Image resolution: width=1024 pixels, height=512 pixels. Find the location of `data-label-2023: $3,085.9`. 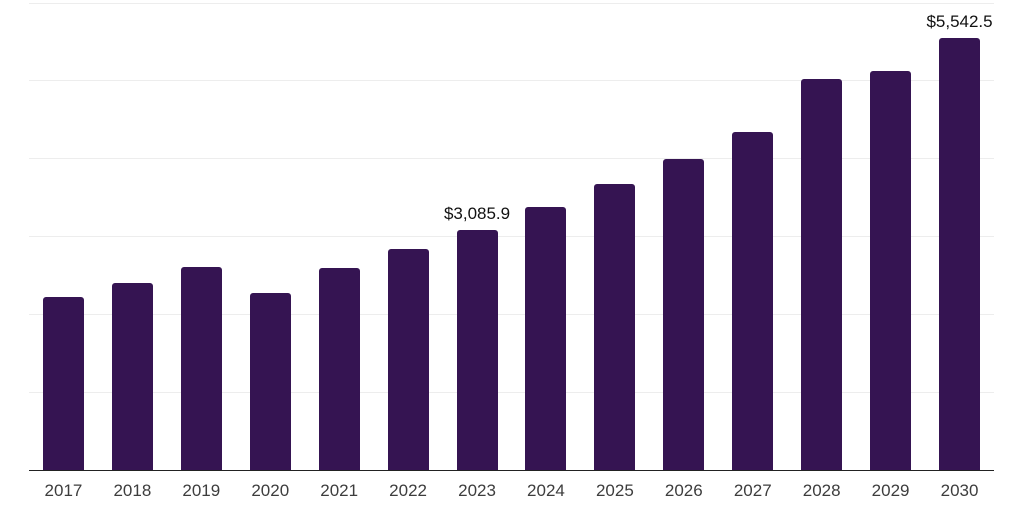

data-label-2023: $3,085.9 is located at coordinates (477, 213).